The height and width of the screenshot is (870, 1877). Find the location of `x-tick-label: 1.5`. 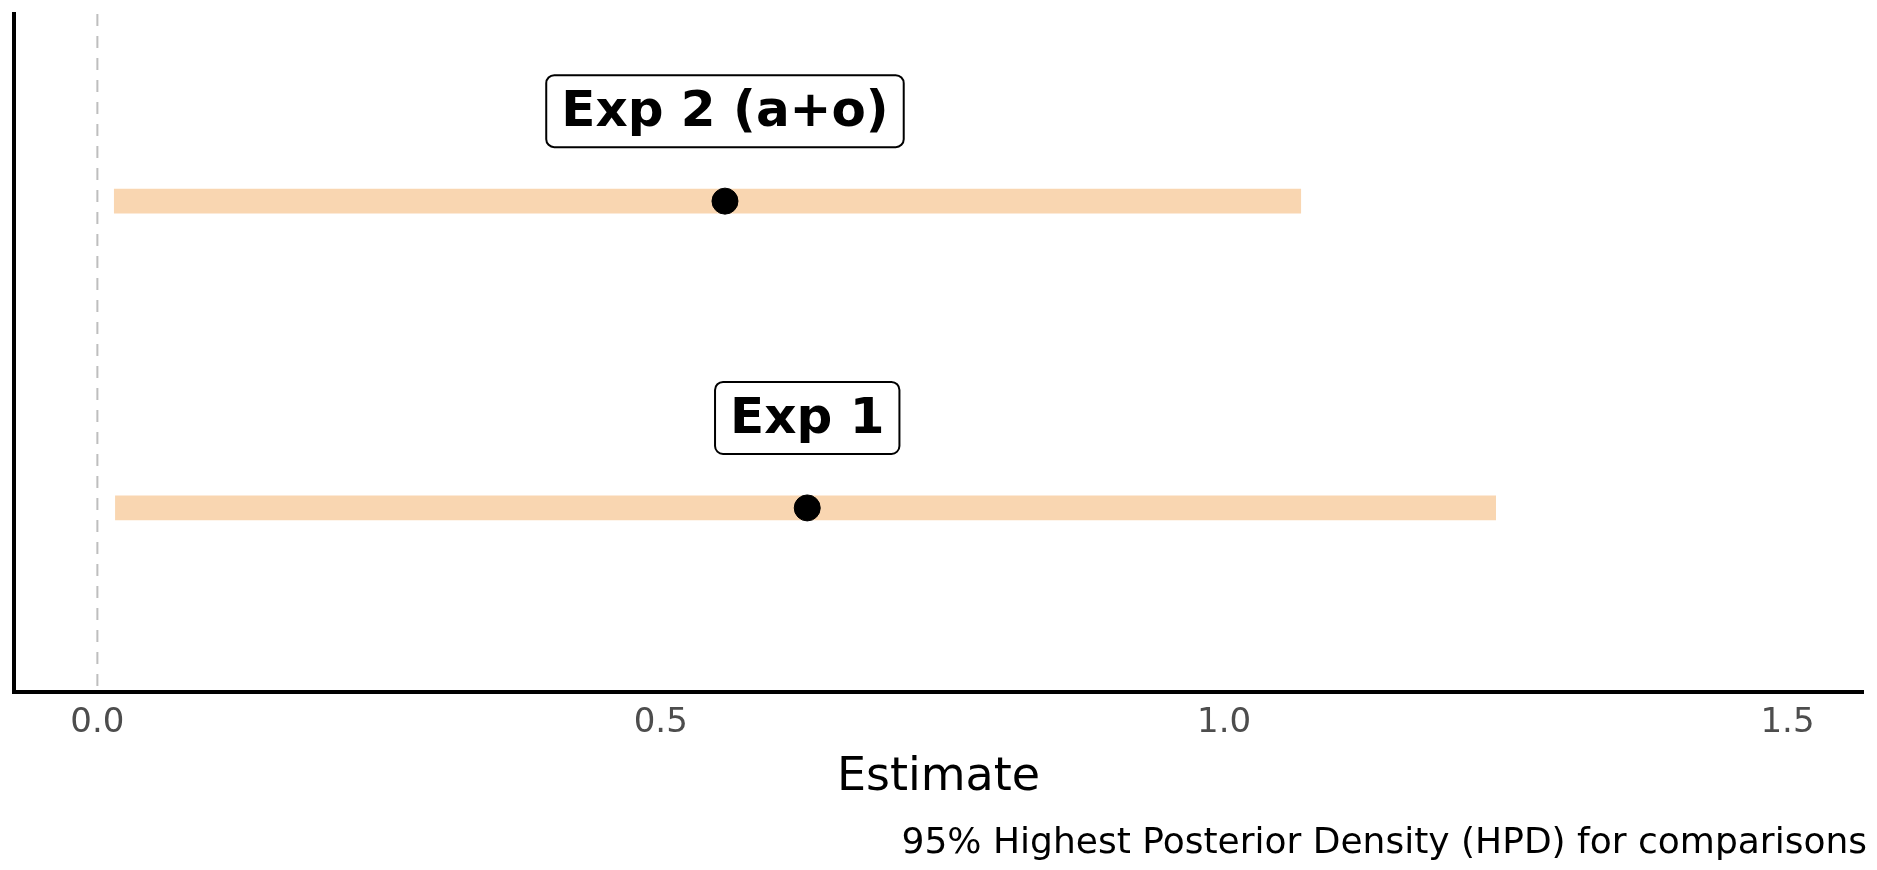

x-tick-label: 1.5 is located at coordinates (1787, 720).